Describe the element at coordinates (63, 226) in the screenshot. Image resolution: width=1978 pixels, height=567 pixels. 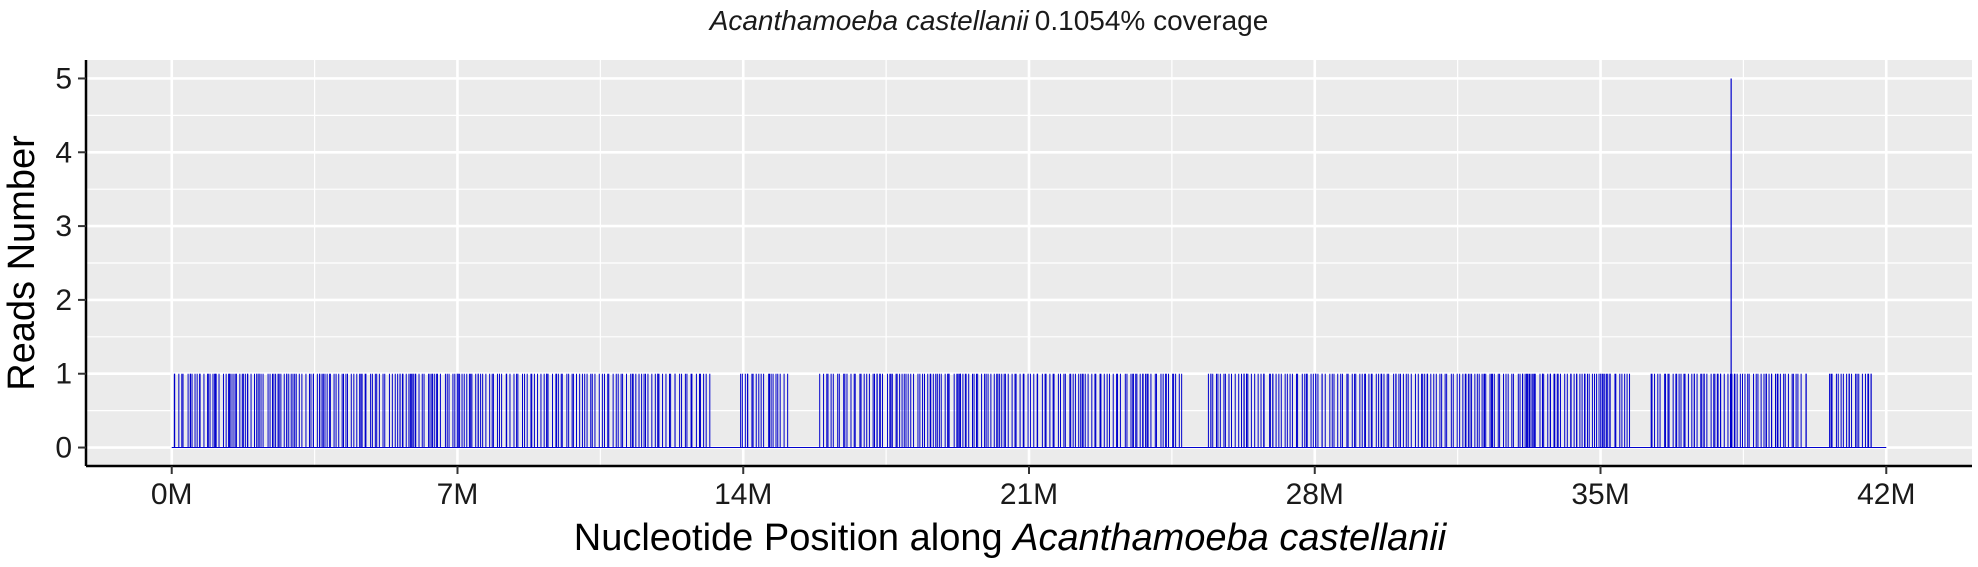
I see `y-tick-label: 3` at that location.